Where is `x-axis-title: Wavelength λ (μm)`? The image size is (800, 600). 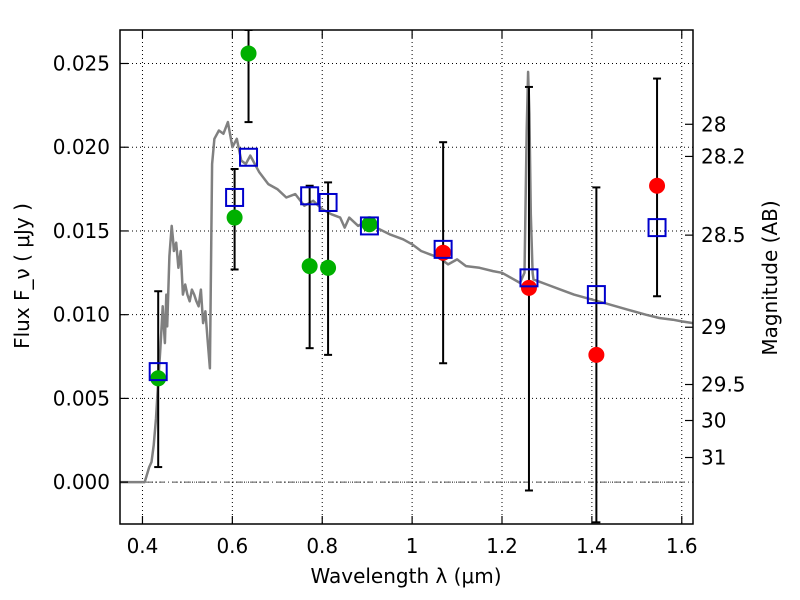 x-axis-title: Wavelength λ (μm) is located at coordinates (405, 576).